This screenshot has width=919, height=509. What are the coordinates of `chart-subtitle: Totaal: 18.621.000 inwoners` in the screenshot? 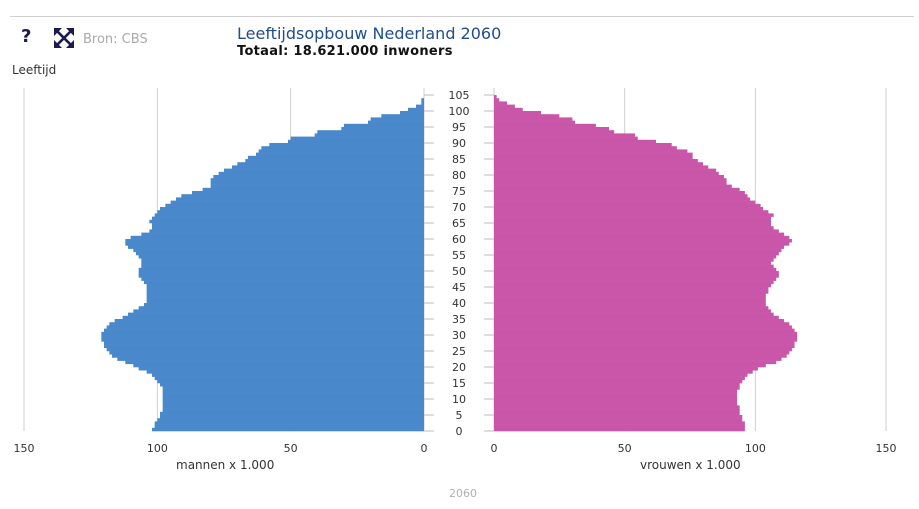 It's located at (345, 51).